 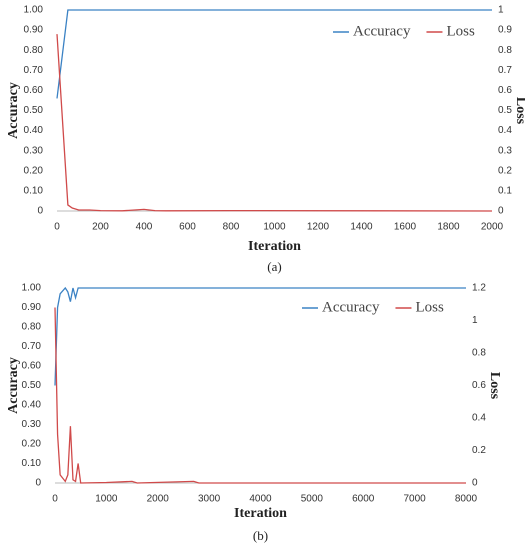 I want to click on x-tick-label: 5000, so click(x=312, y=499).